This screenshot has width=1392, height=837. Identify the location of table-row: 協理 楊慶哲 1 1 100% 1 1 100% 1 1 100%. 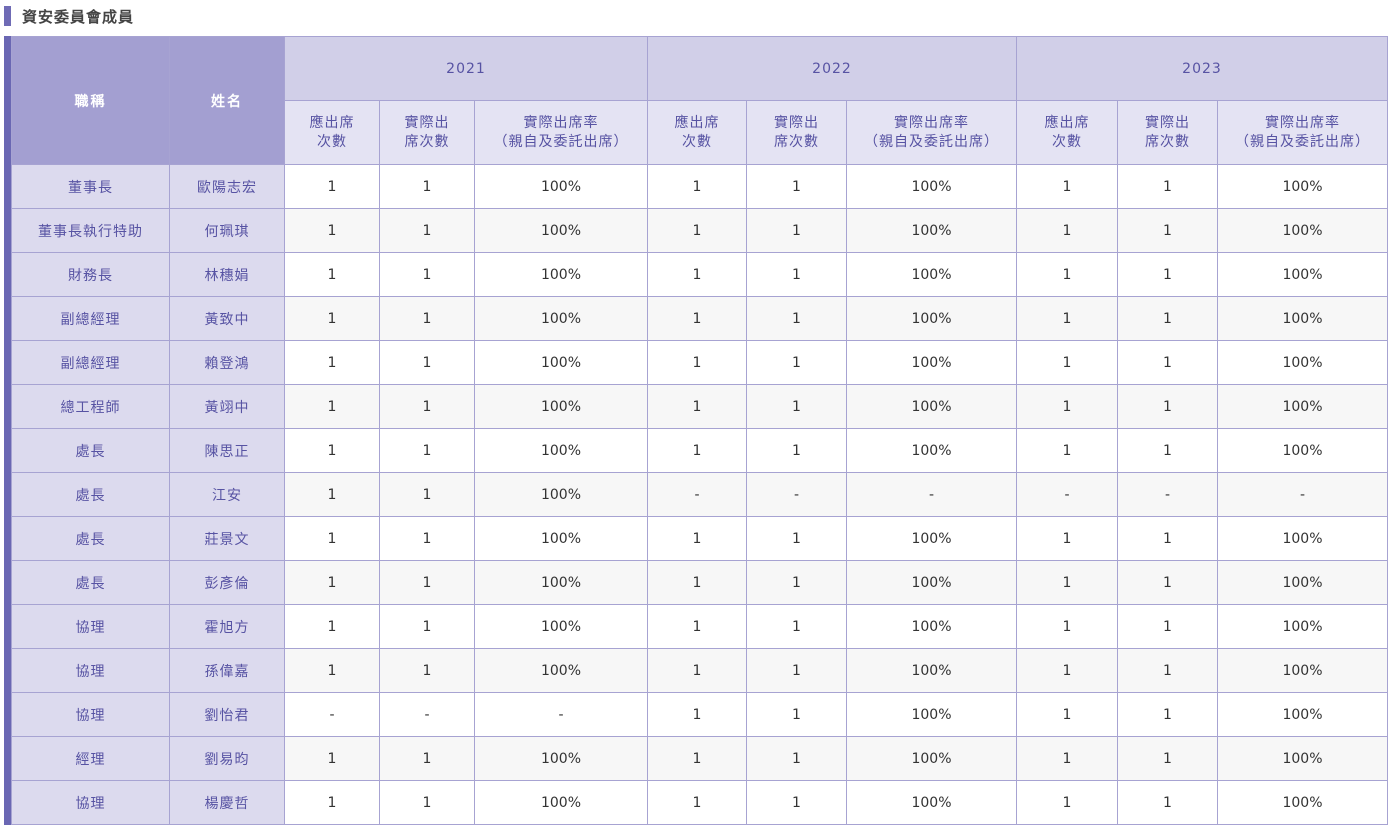
(699, 802).